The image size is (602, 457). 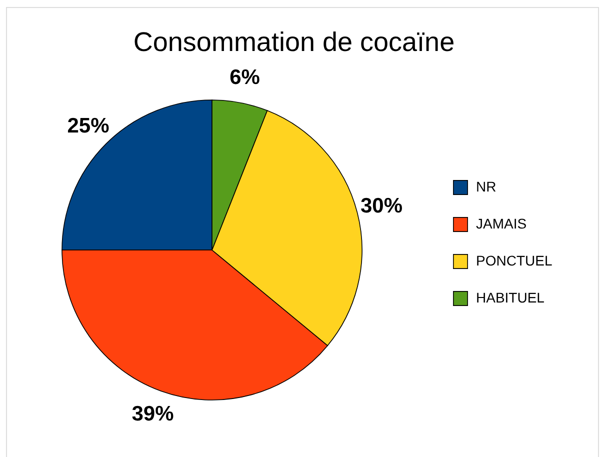 What do you see at coordinates (486, 186) in the screenshot?
I see `legend-label: NR` at bounding box center [486, 186].